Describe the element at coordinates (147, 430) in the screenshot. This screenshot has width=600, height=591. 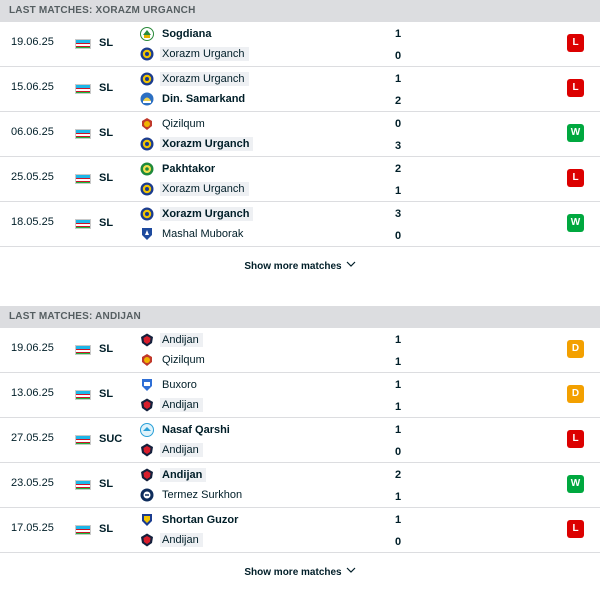
I see `nasaf-crest-icon` at that location.